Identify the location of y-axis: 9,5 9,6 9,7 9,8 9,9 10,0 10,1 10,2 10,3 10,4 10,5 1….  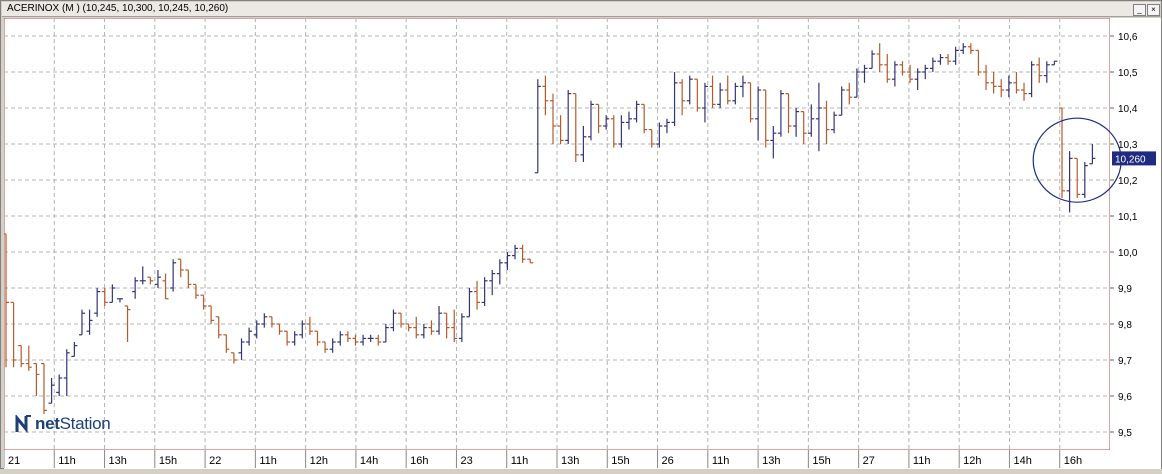
(1133, 235).